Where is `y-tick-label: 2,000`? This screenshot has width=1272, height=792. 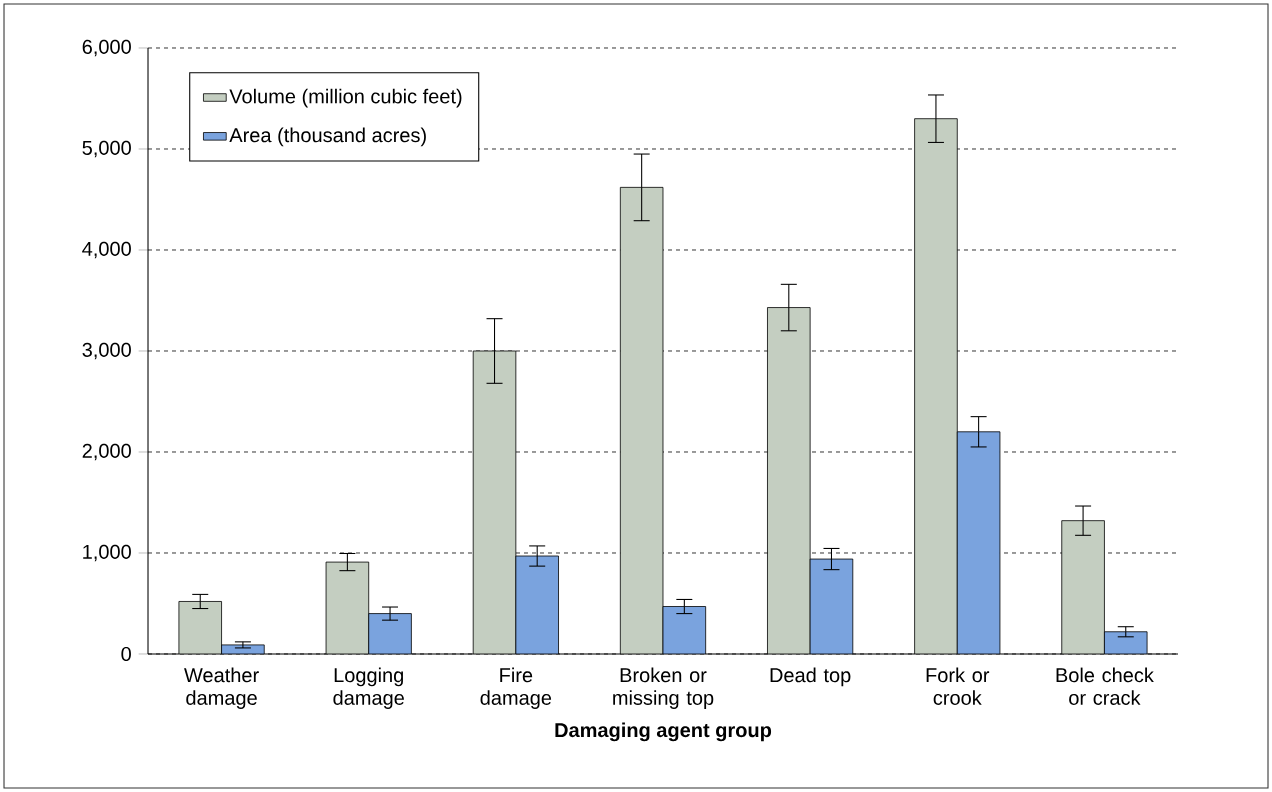
y-tick-label: 2,000 is located at coordinates (106, 452).